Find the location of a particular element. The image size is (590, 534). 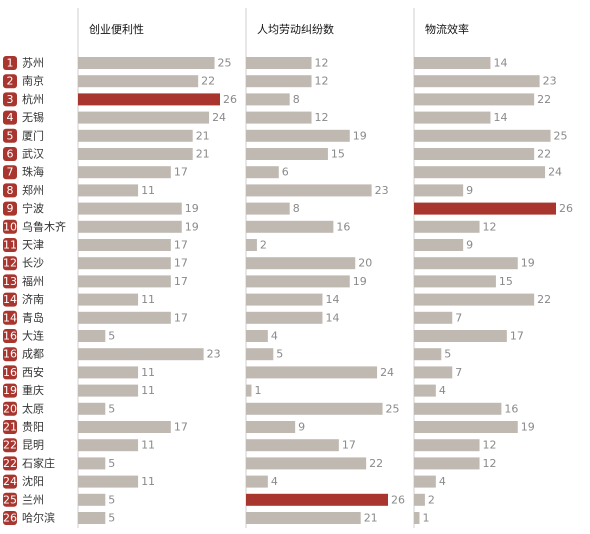

rank-label: 11 is located at coordinates (10, 245).